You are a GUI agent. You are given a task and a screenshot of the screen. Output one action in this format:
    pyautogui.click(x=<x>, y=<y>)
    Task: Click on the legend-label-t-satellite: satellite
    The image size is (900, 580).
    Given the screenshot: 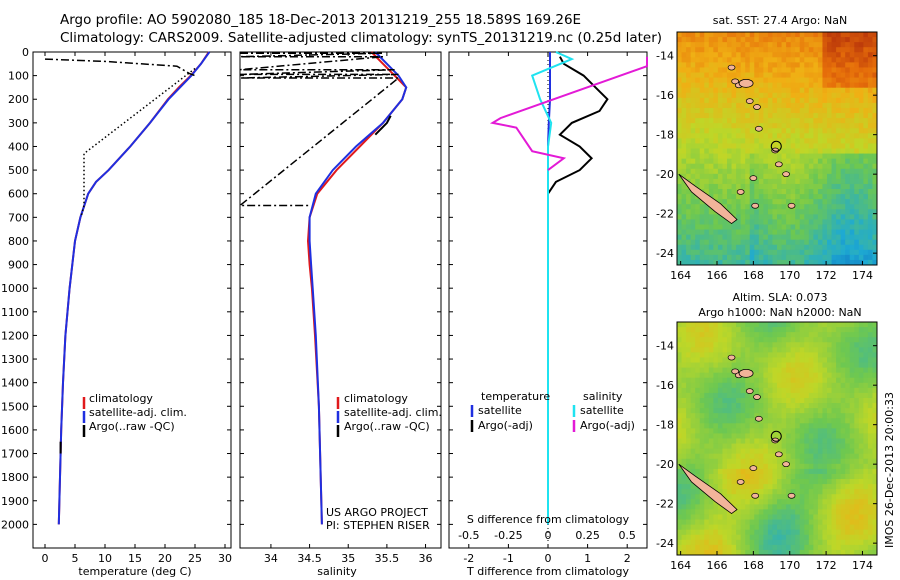 What is the action you would take?
    pyautogui.click(x=500, y=410)
    